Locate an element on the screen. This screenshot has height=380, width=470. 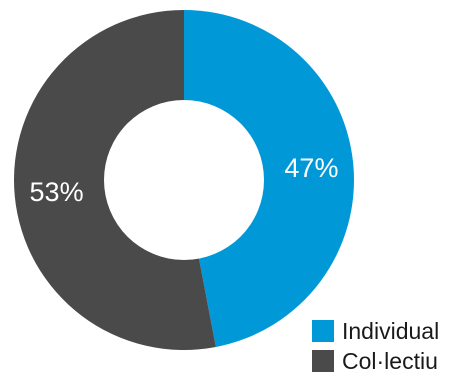
legend-item: Individual is located at coordinates (375, 331).